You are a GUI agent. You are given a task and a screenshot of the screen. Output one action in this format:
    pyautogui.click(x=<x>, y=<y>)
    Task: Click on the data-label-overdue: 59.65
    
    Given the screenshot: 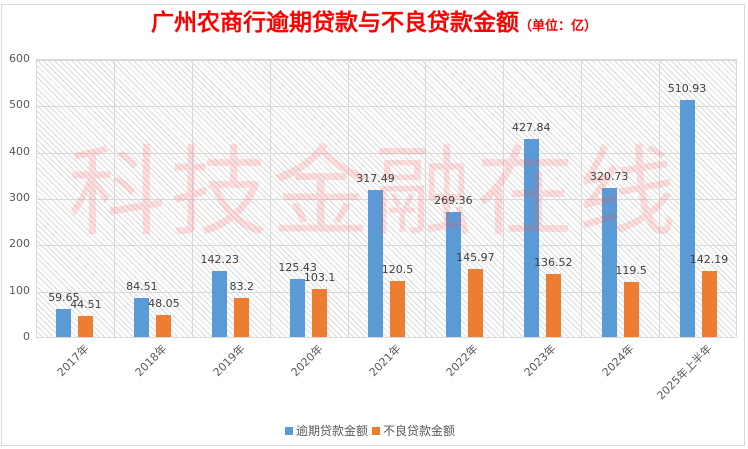 What is the action you would take?
    pyautogui.click(x=64, y=298)
    